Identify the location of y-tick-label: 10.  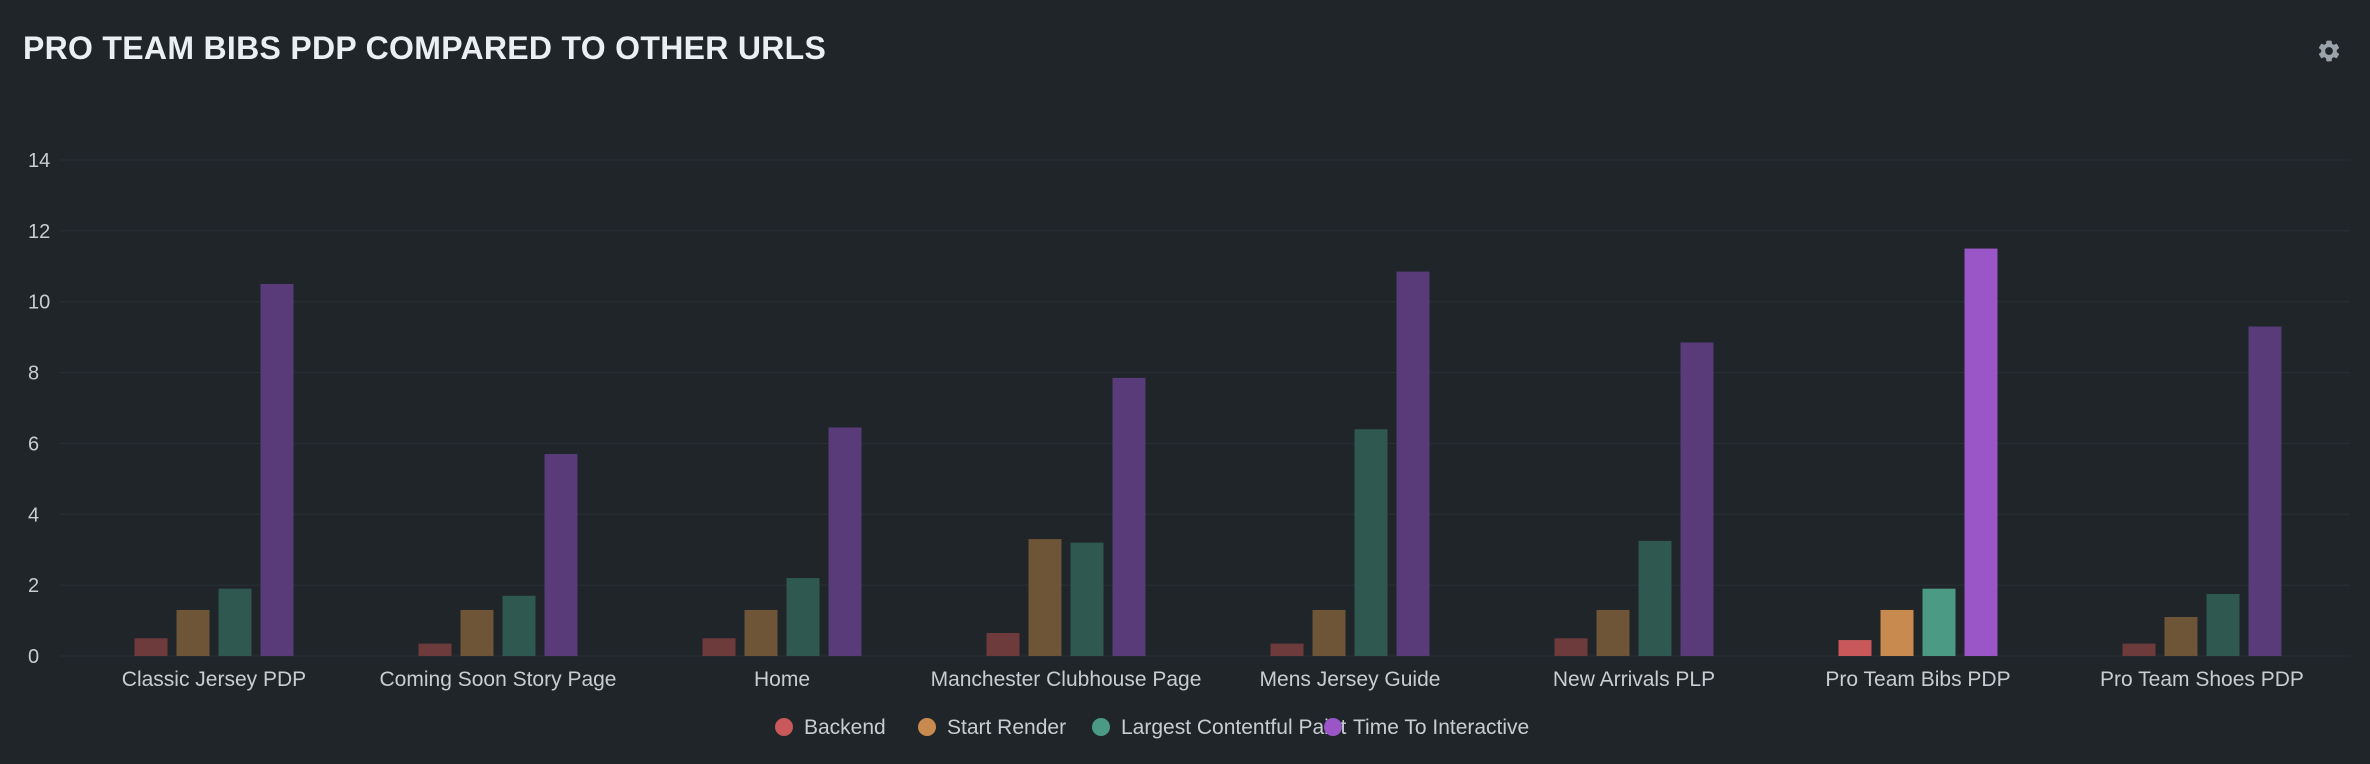
(39, 303).